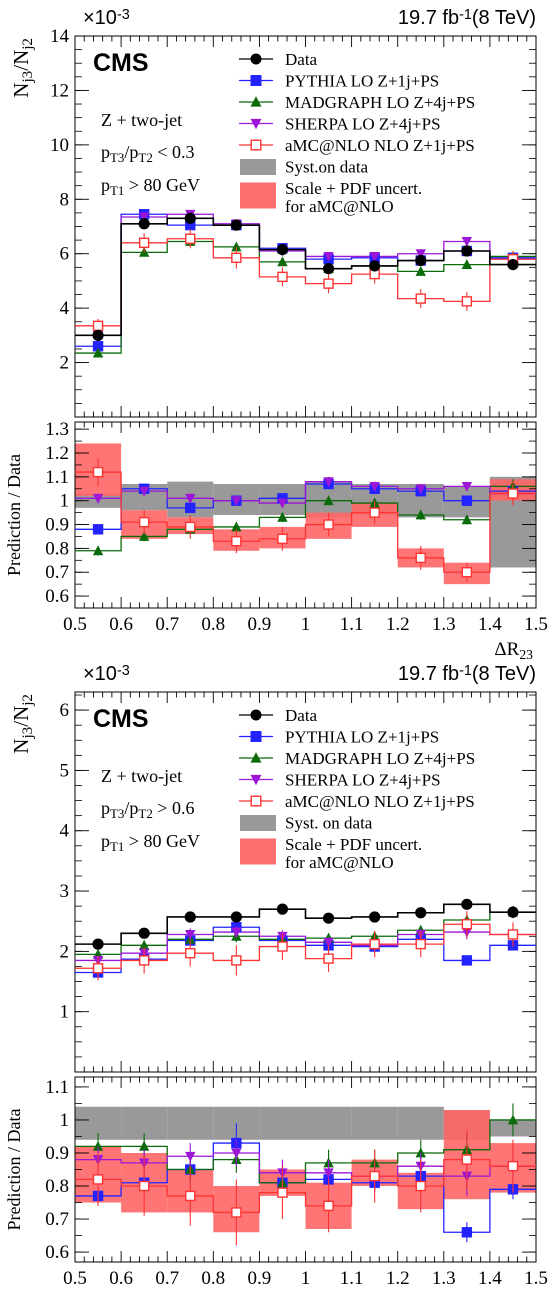 Image resolution: width=551 pixels, height=1293 pixels. What do you see at coordinates (145, 157) in the screenshot?
I see `cut-sub: T2` at bounding box center [145, 157].